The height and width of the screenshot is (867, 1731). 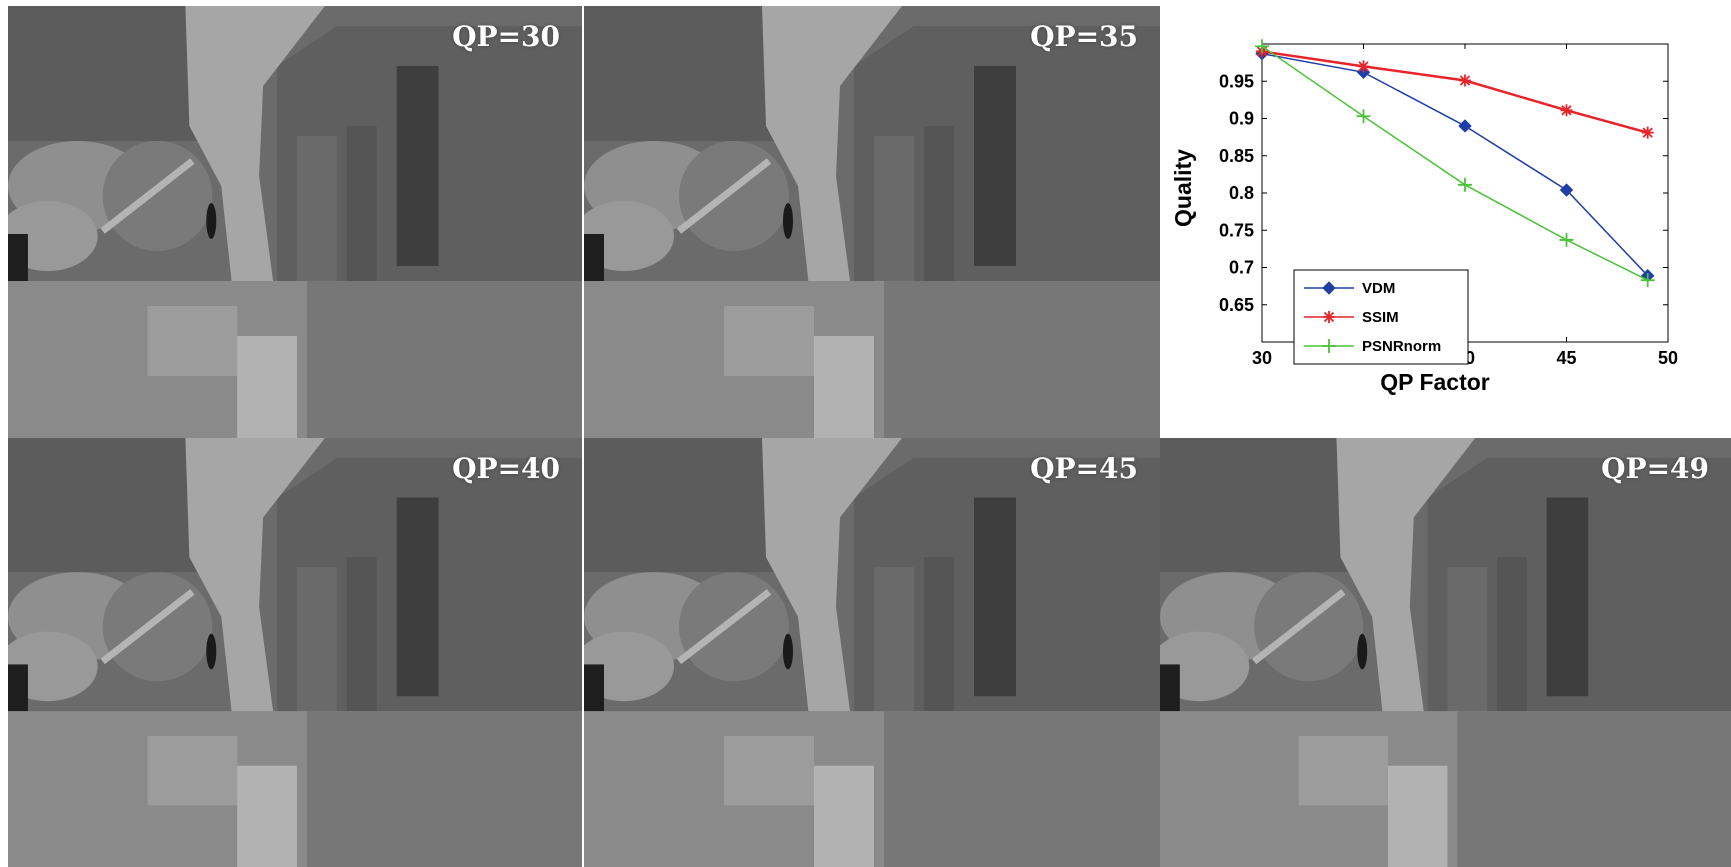 What do you see at coordinates (1329, 317) in the screenshot?
I see `legend-marker-ssim` at bounding box center [1329, 317].